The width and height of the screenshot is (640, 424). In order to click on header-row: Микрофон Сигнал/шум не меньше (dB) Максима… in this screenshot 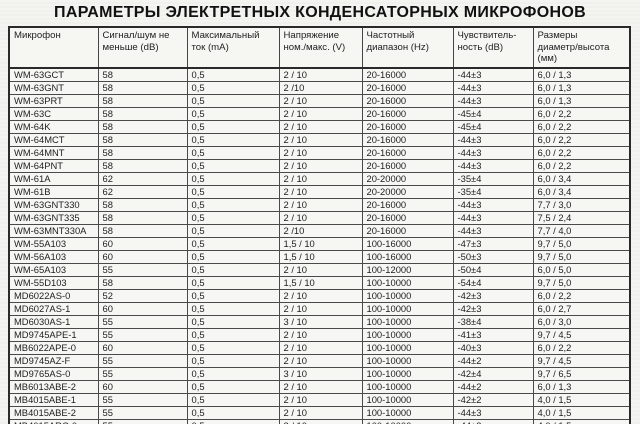, I will do `click(319, 47)`.